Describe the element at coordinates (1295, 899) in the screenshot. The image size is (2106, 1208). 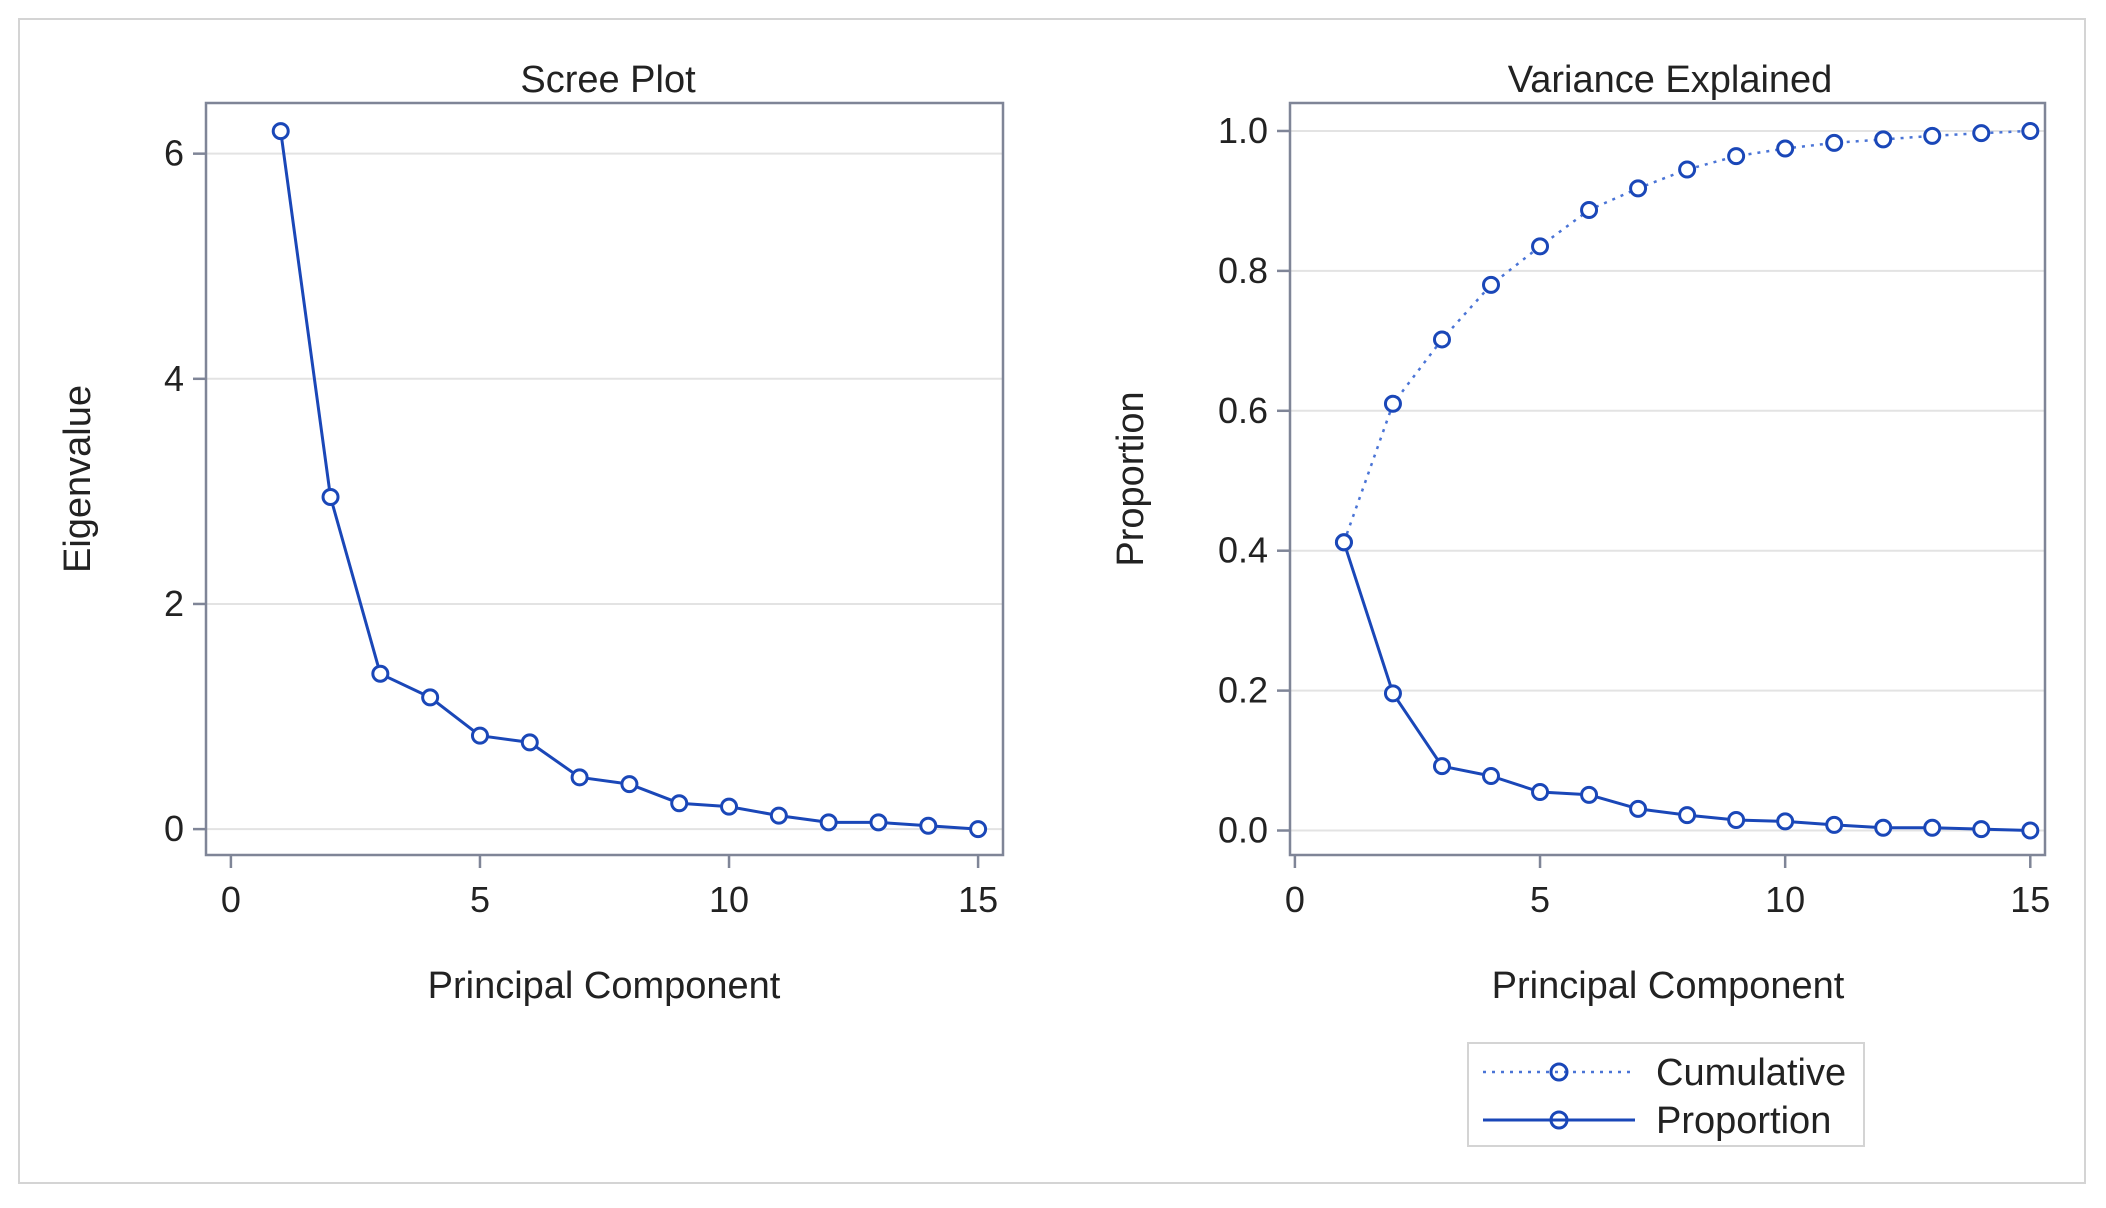
I see `variance-explained-x-tick-label: 0` at that location.